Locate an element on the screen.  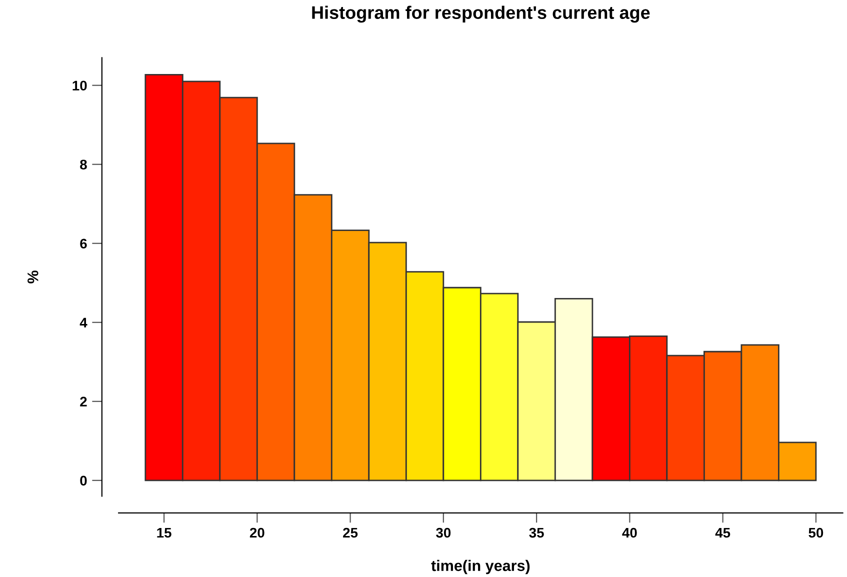
y-tick-label: 0 is located at coordinates (83, 481).